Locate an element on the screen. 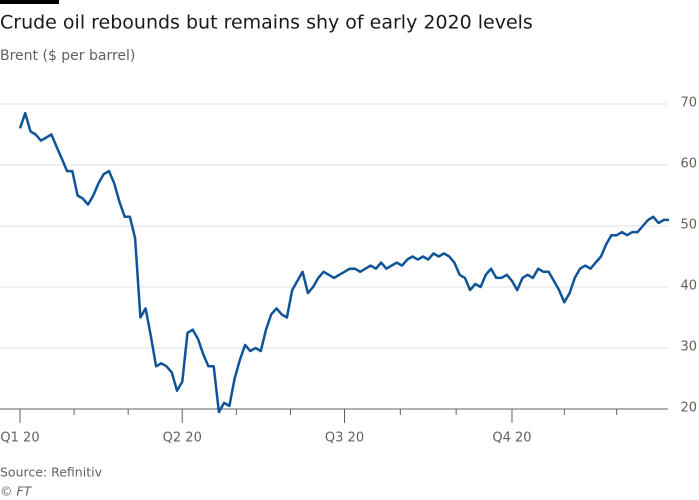  x-tick-label: Q1 20 is located at coordinates (19, 438).